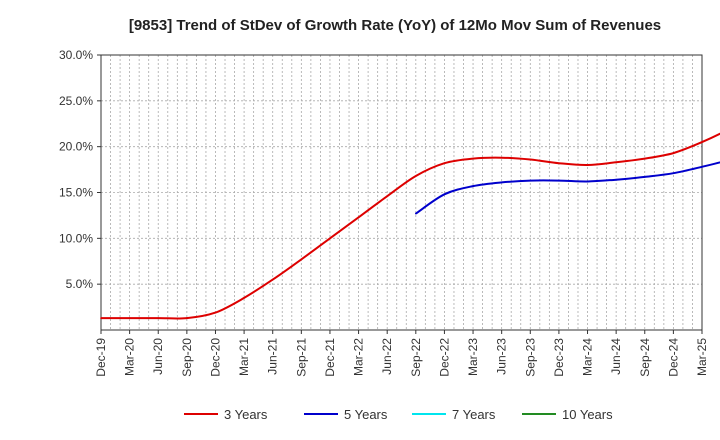 This screenshot has width=720, height=440. What do you see at coordinates (76, 55) in the screenshot?
I see `y-tick-label: 30.0%` at bounding box center [76, 55].